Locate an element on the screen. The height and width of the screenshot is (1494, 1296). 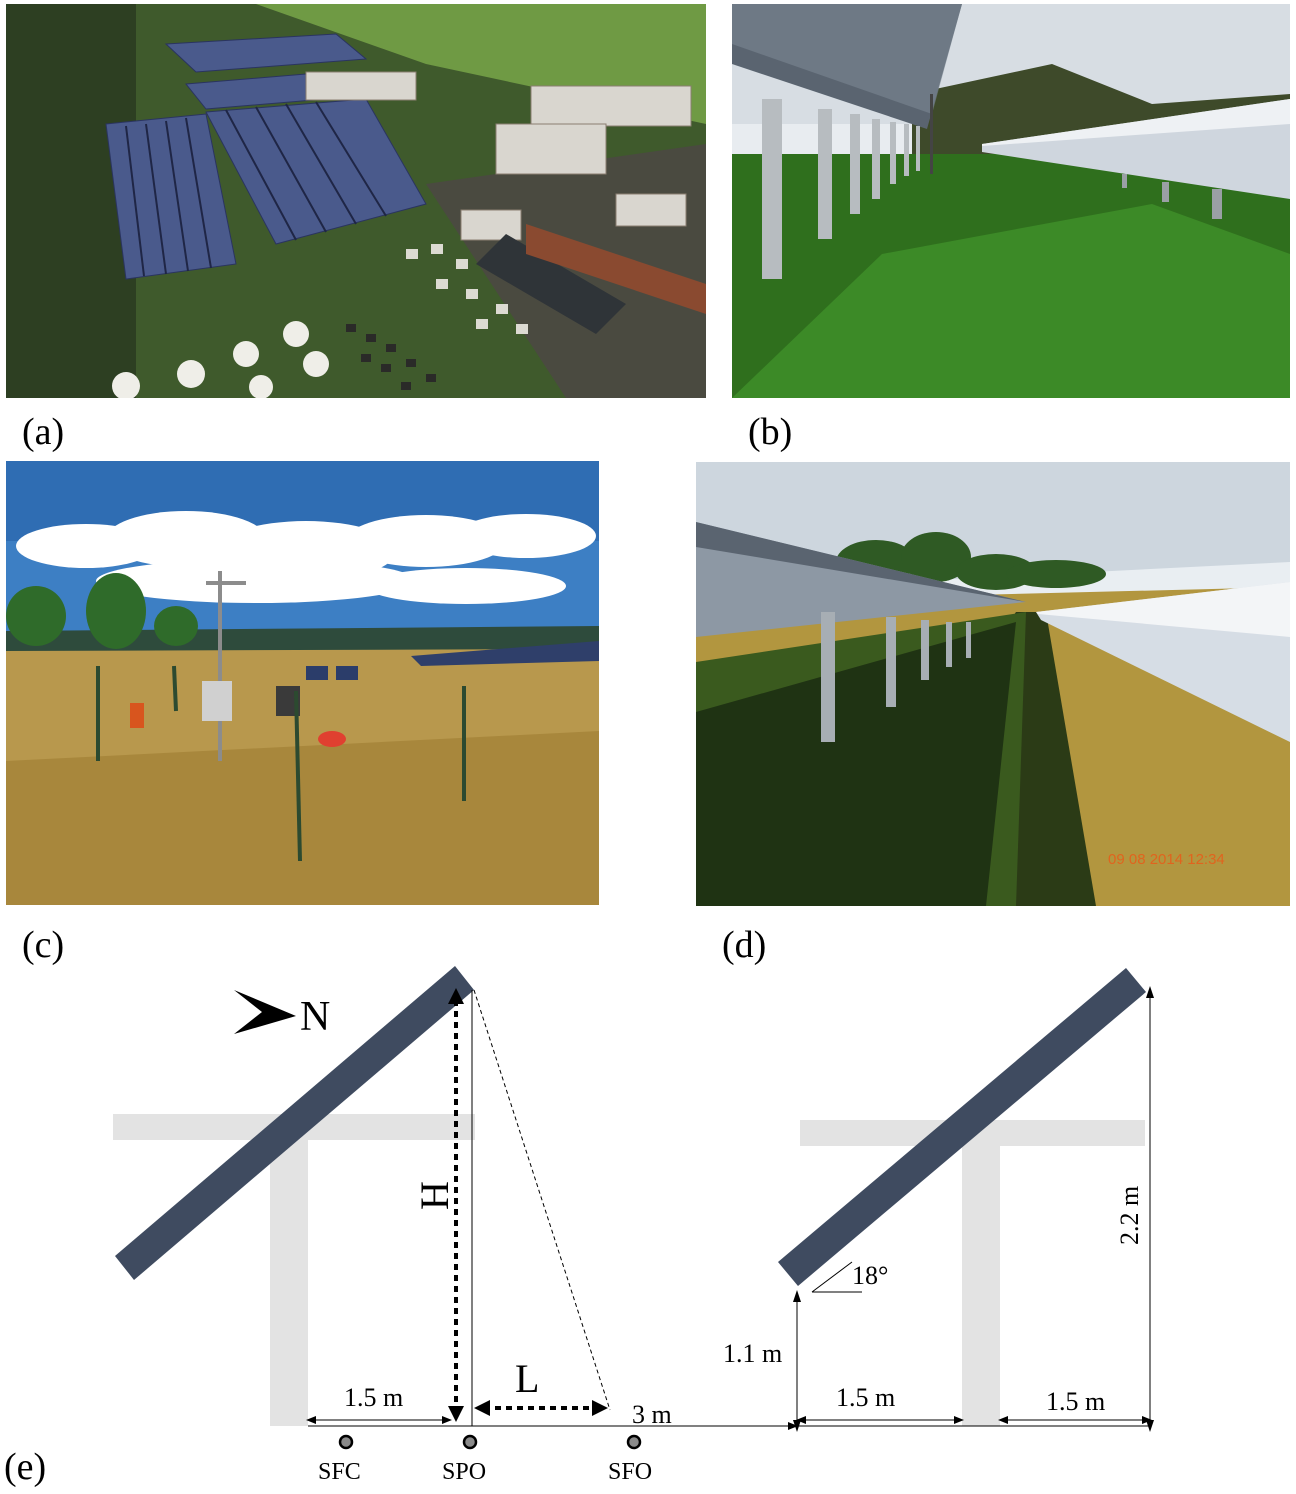
length-label: L is located at coordinates (527, 1378).